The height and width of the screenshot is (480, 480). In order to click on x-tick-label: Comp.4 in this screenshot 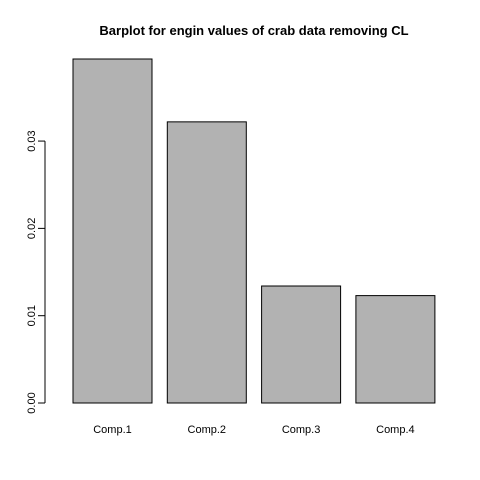, I will do `click(395, 430)`.